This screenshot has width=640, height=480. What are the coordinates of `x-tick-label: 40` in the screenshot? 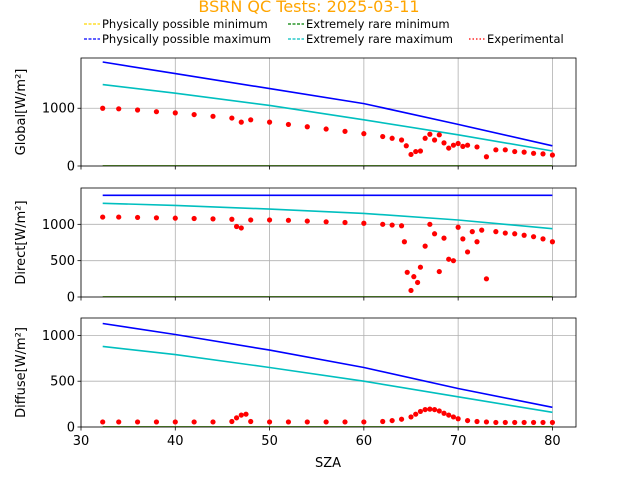 It's located at (175, 441).